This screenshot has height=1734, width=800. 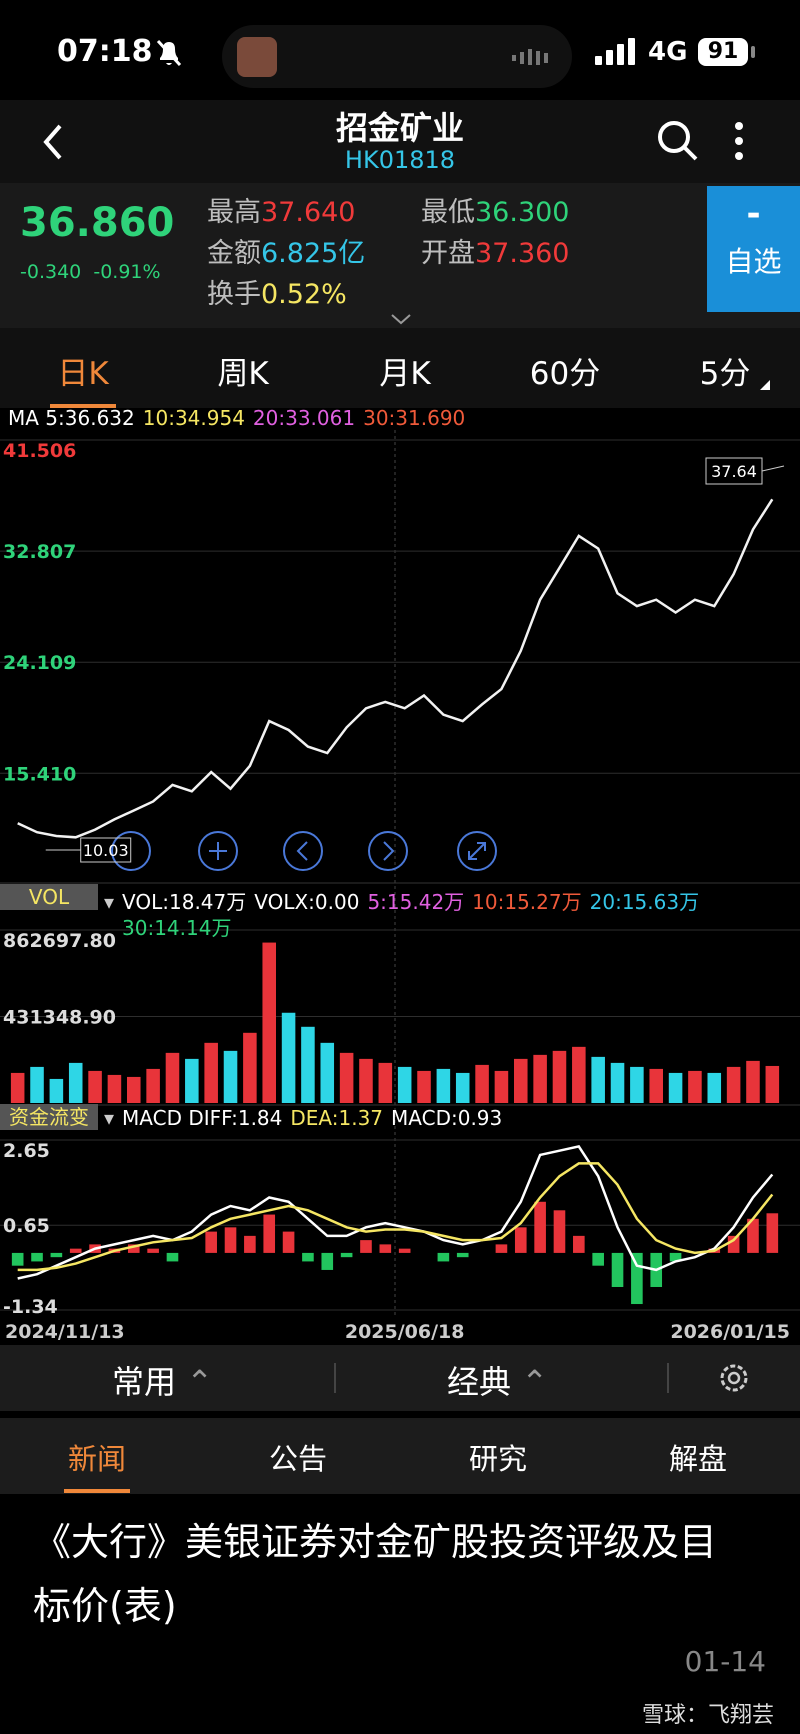 I want to click on period-tabs: 日K 周K 月K 60分 5分, so click(x=400, y=368).